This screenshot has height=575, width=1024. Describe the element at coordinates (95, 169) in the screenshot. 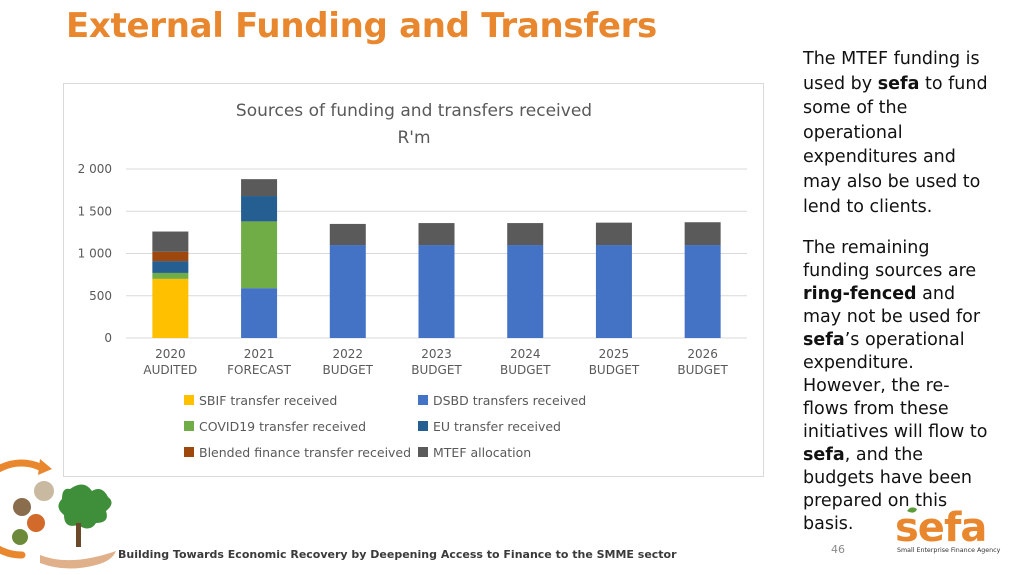

I see `y-tick-label: 2 000` at that location.